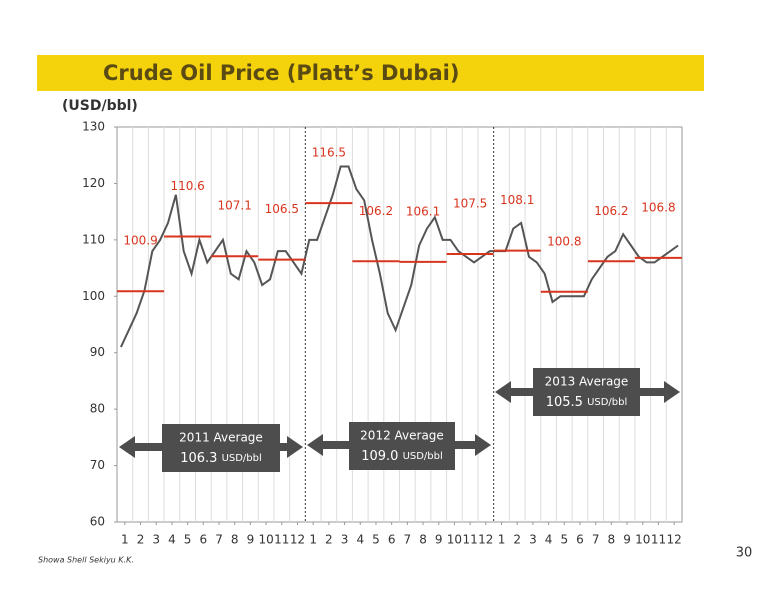 The width and height of the screenshot is (776, 604). Describe the element at coordinates (564, 241) in the screenshot. I see `quarter-average-label: 100.8` at that location.